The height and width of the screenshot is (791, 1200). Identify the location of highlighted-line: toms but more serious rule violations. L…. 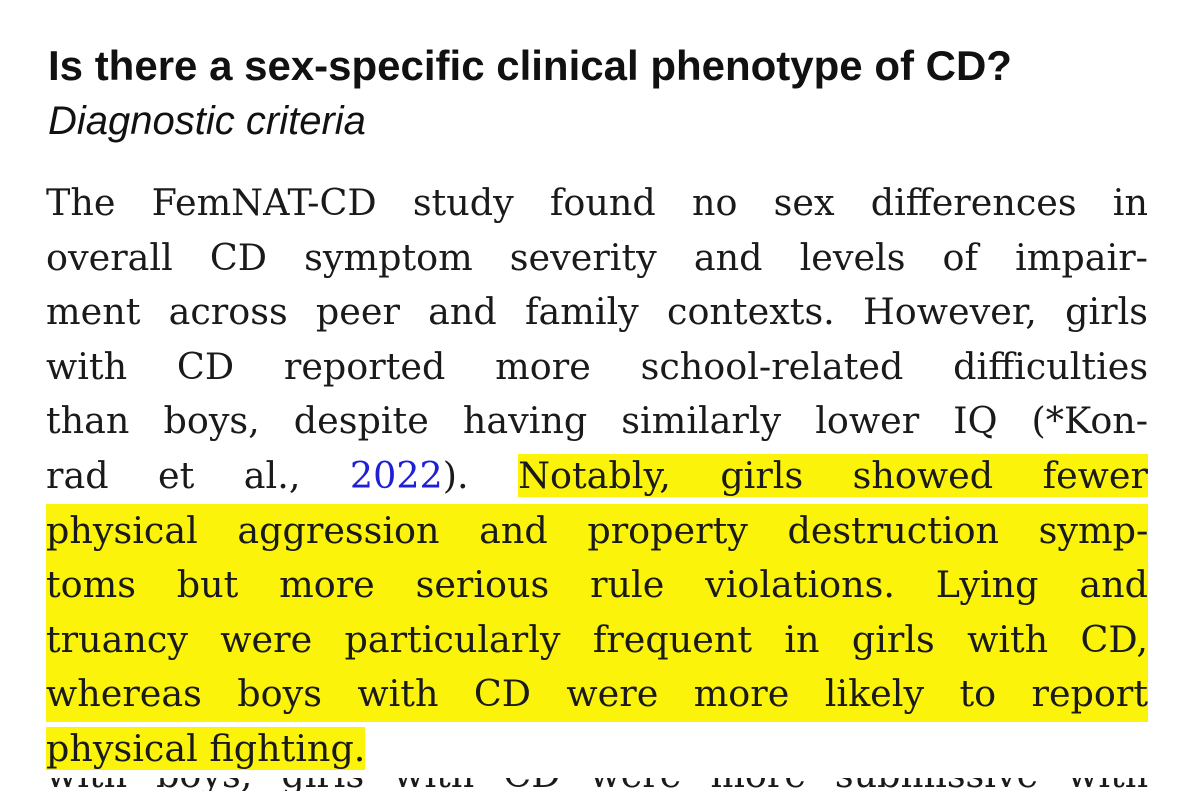
(597, 585).